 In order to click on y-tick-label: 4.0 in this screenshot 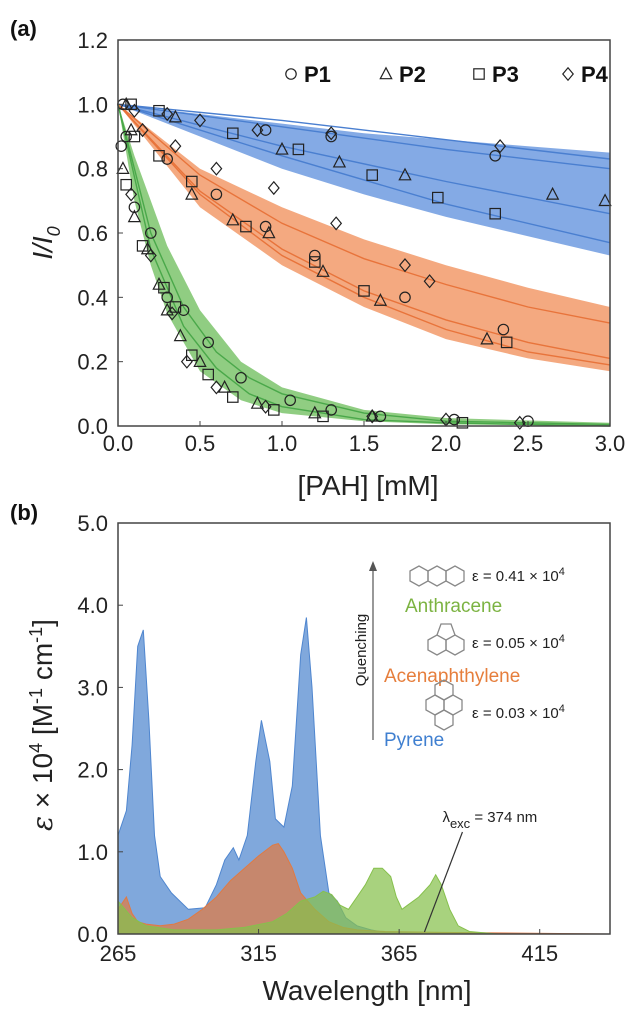, I will do `click(92, 605)`.